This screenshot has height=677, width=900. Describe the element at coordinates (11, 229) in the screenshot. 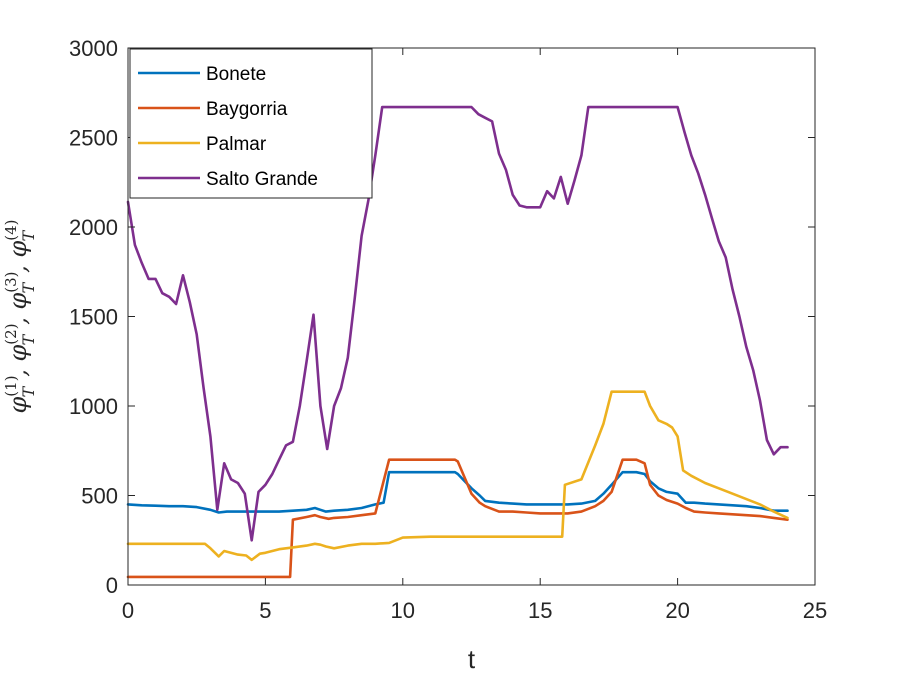

I see `y-axis-label-sup: (4)` at that location.